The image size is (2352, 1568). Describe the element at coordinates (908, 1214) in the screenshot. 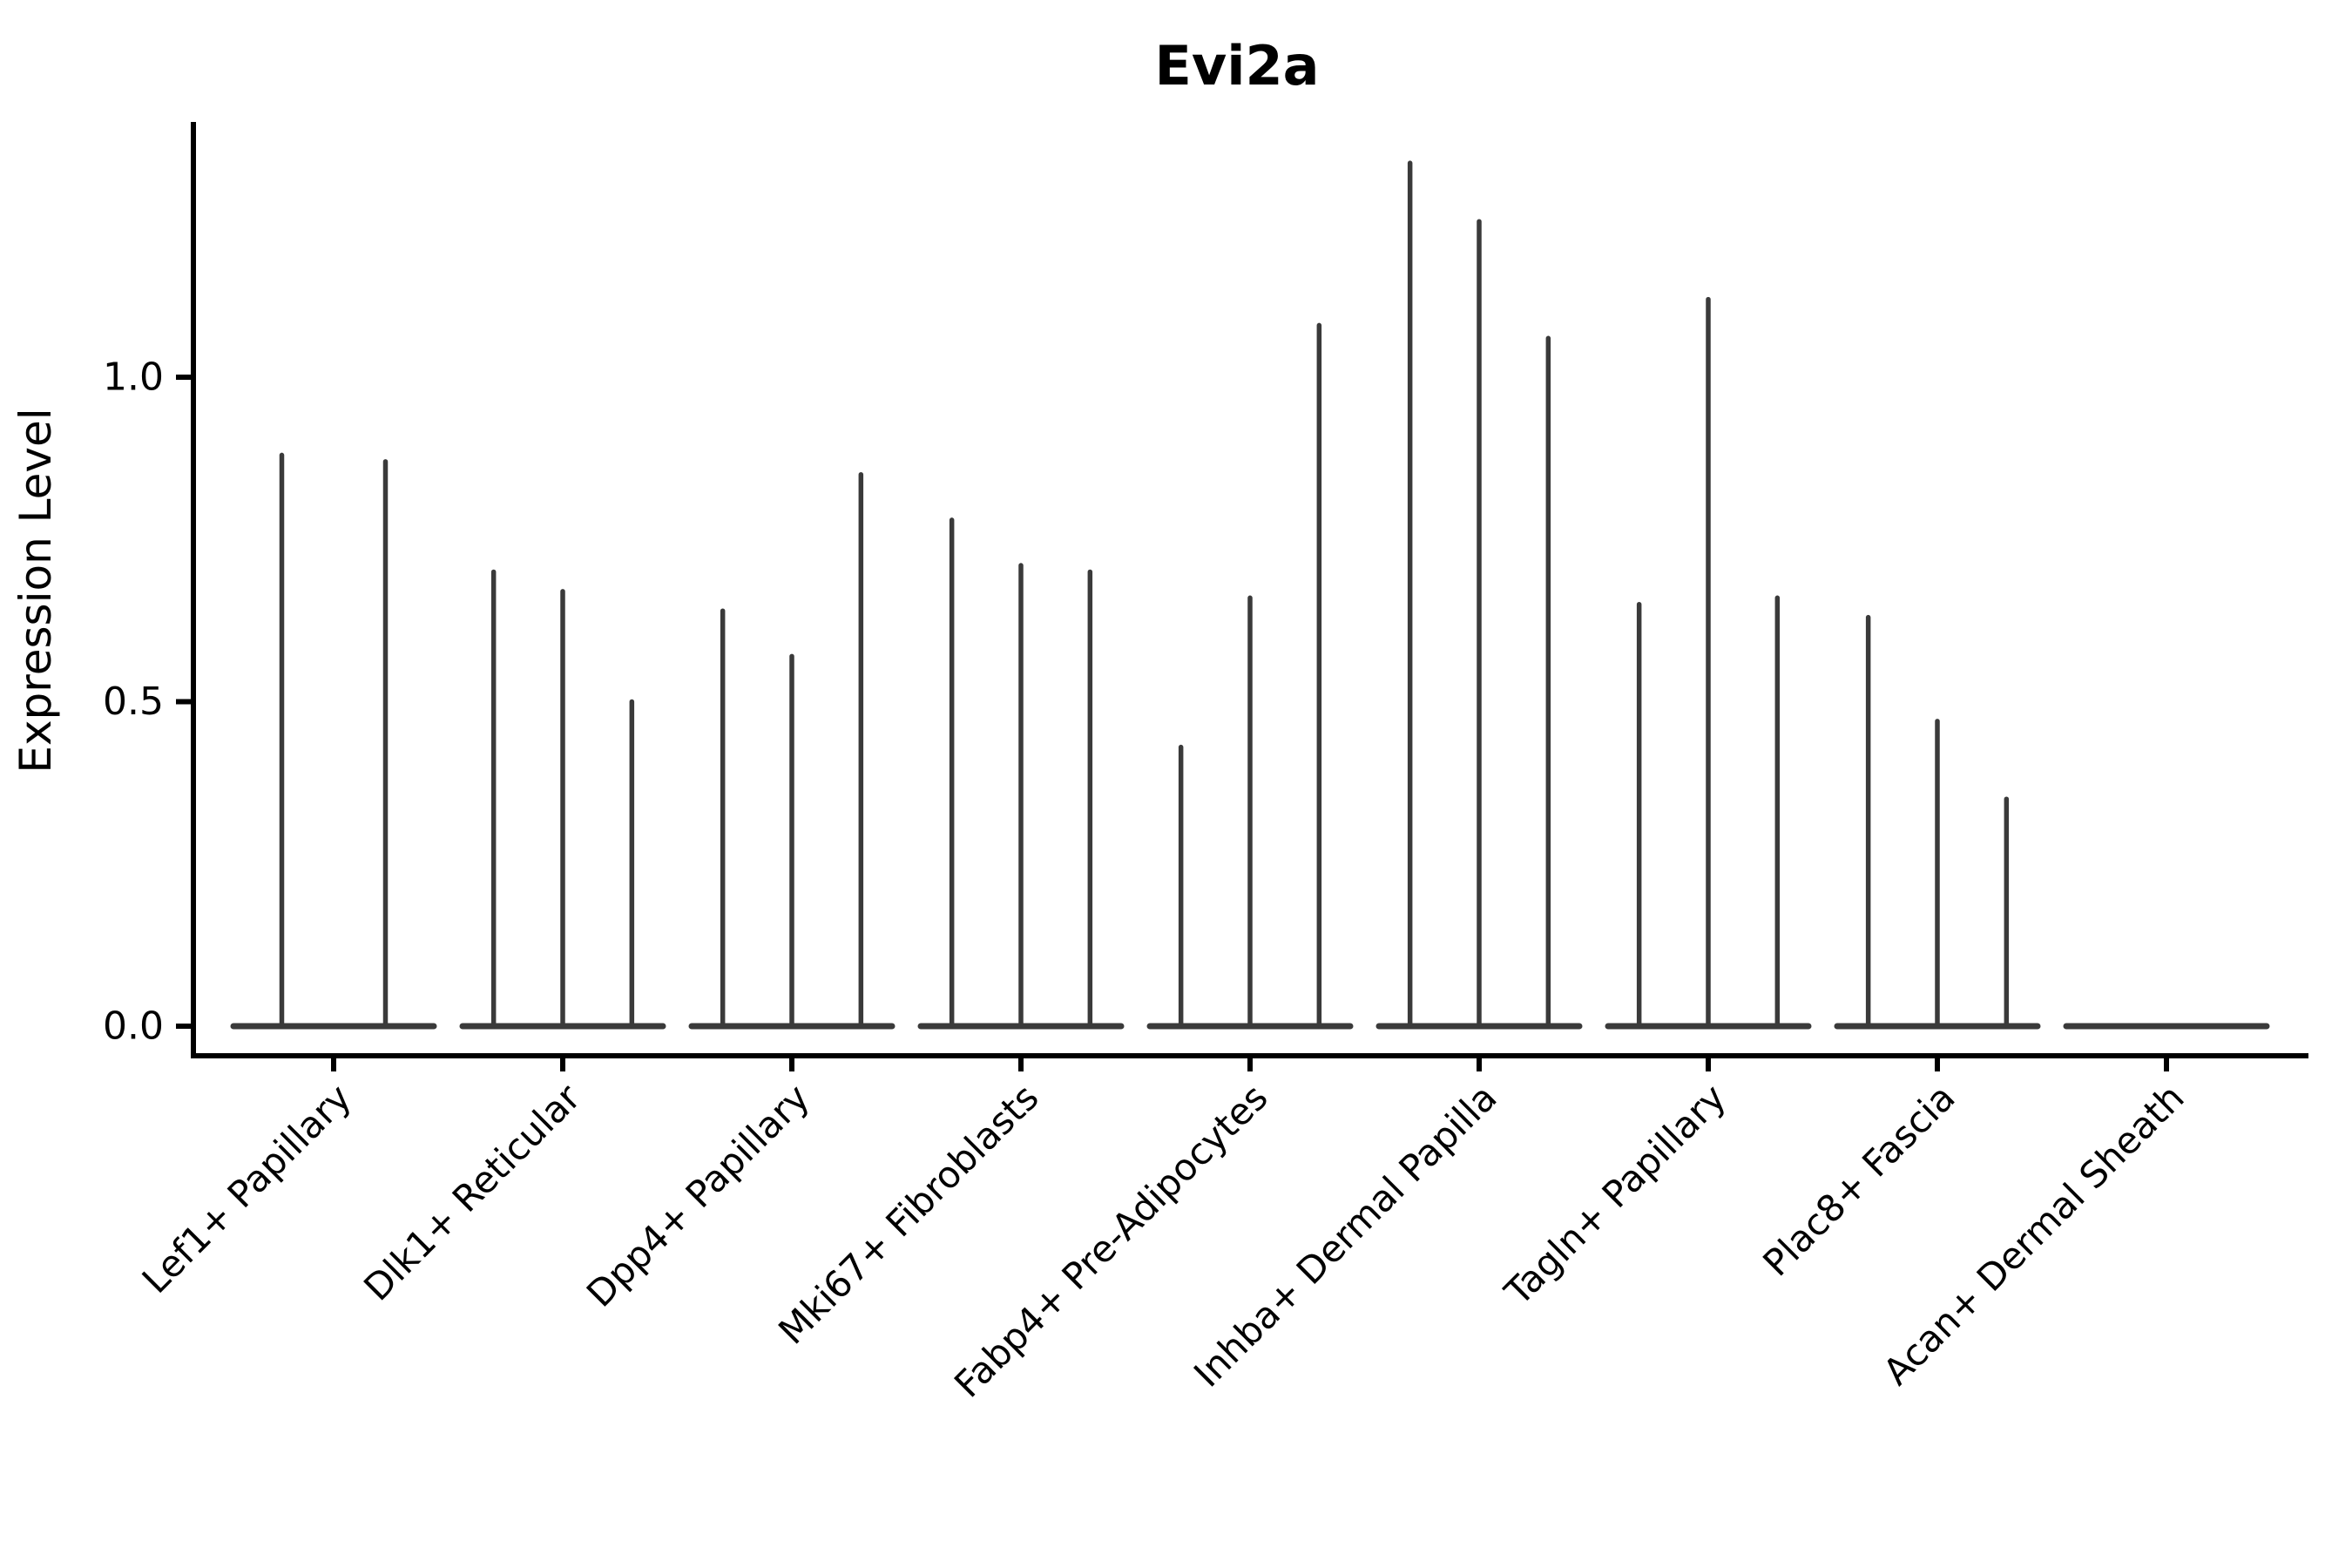

I see `x-tick-label: Mki67+ Fibroblasts` at that location.